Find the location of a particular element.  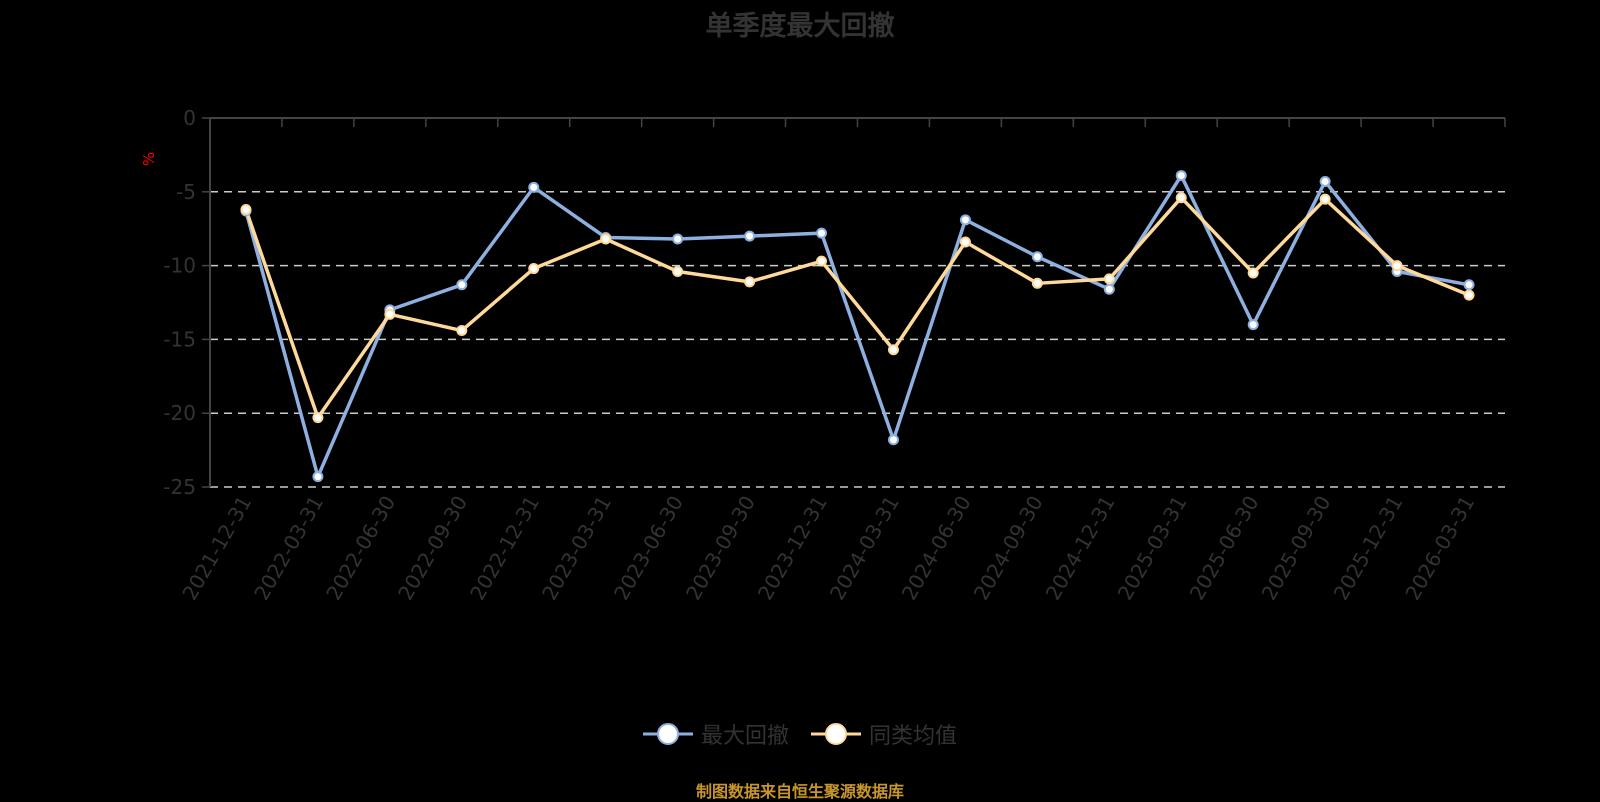

x-tick-label: 2024-03-31 is located at coordinates (864, 548).